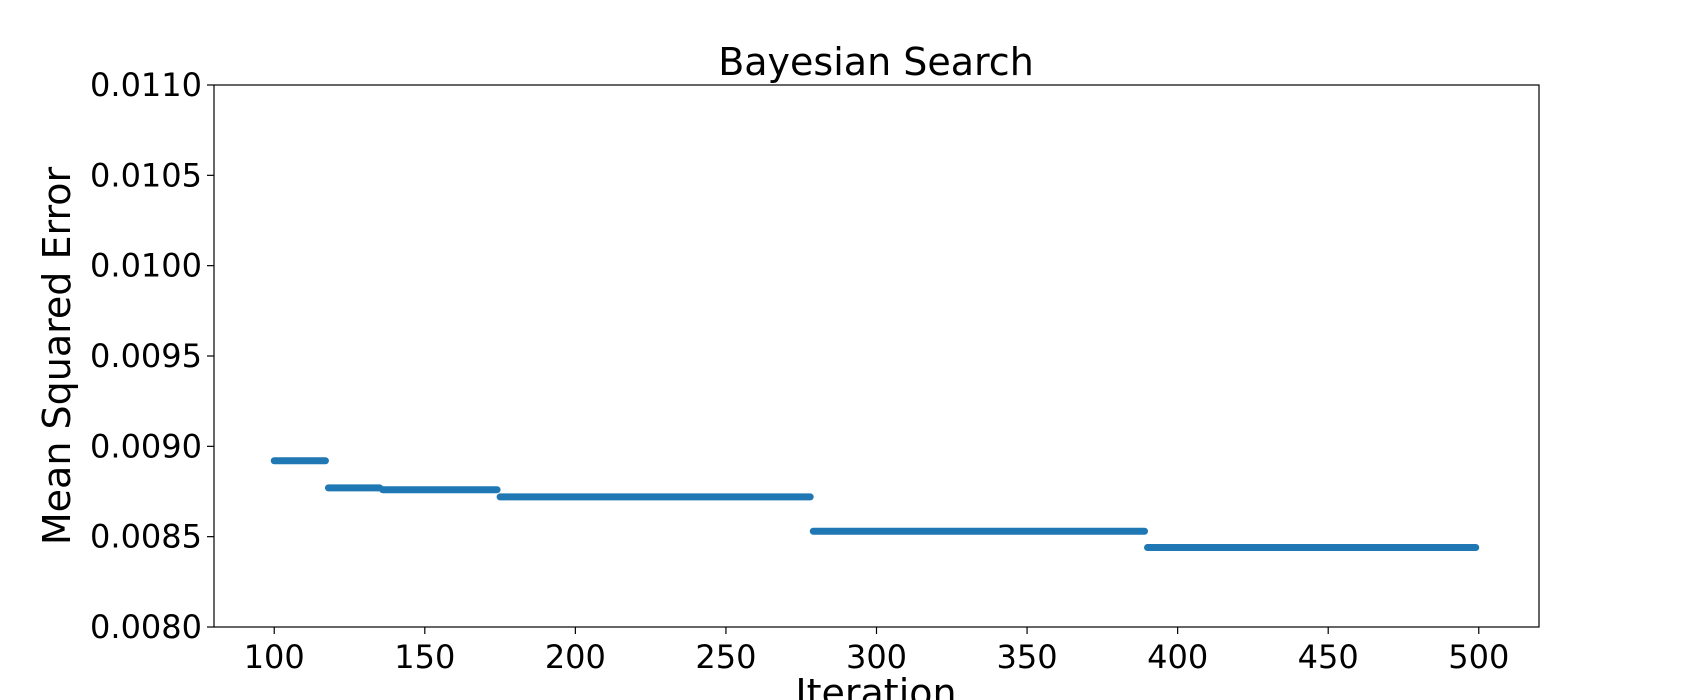 The width and height of the screenshot is (1700, 700). What do you see at coordinates (875, 685) in the screenshot?
I see `x-axis-title: Iteration` at bounding box center [875, 685].